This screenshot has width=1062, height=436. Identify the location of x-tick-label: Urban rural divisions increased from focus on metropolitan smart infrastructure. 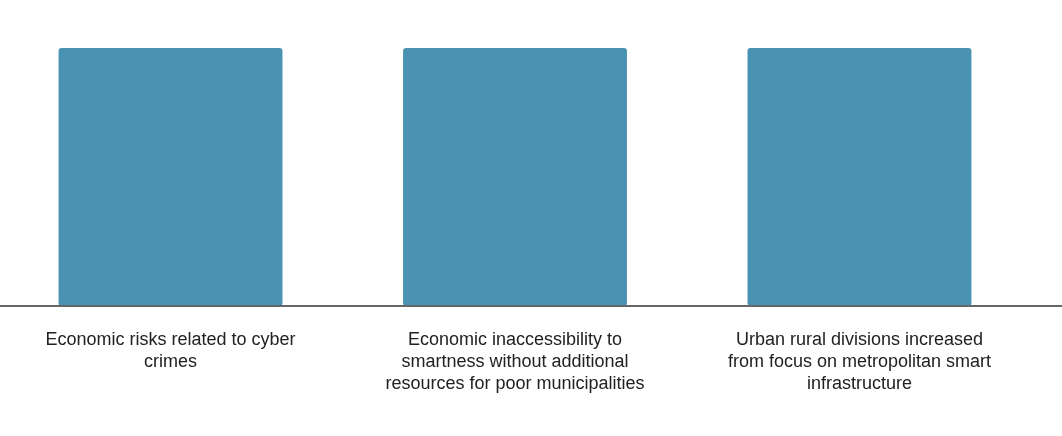
(859, 361).